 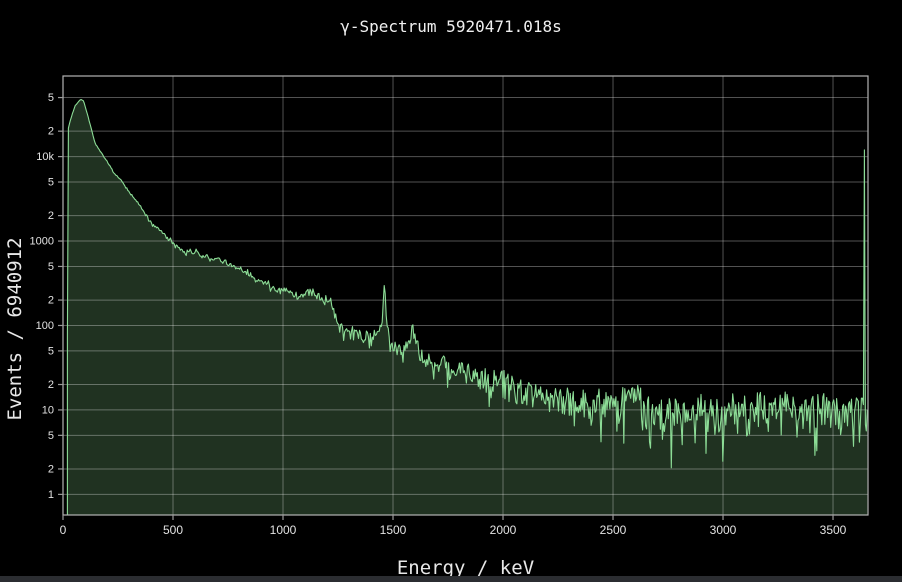 What do you see at coordinates (45, 157) in the screenshot?
I see `y-tick-label: 10k` at bounding box center [45, 157].